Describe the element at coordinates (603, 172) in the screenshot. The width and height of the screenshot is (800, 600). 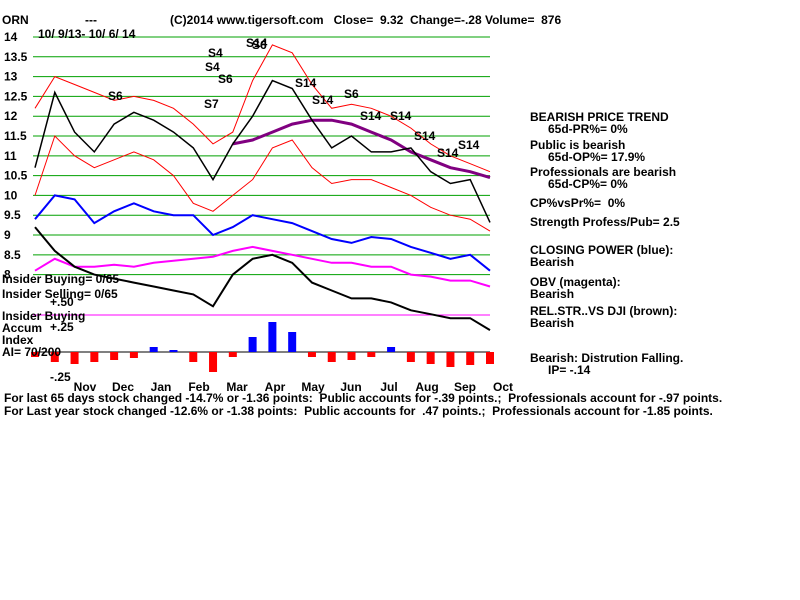
I see `panel-text: Professionals are bearish` at that location.